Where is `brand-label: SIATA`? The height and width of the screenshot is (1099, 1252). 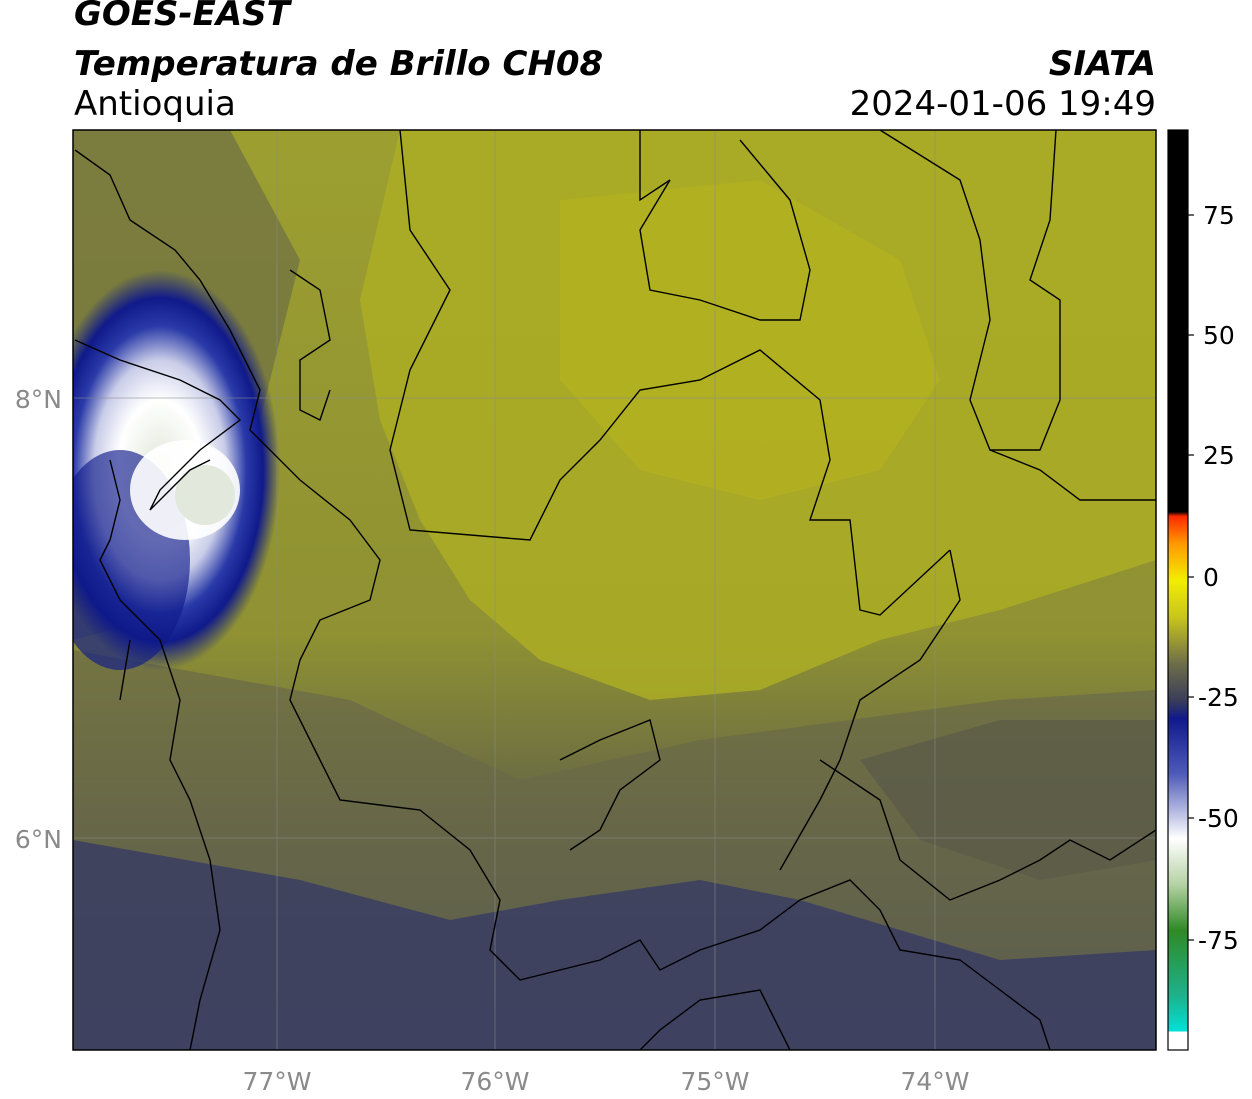
brand-label: SIATA is located at coordinates (1102, 64).